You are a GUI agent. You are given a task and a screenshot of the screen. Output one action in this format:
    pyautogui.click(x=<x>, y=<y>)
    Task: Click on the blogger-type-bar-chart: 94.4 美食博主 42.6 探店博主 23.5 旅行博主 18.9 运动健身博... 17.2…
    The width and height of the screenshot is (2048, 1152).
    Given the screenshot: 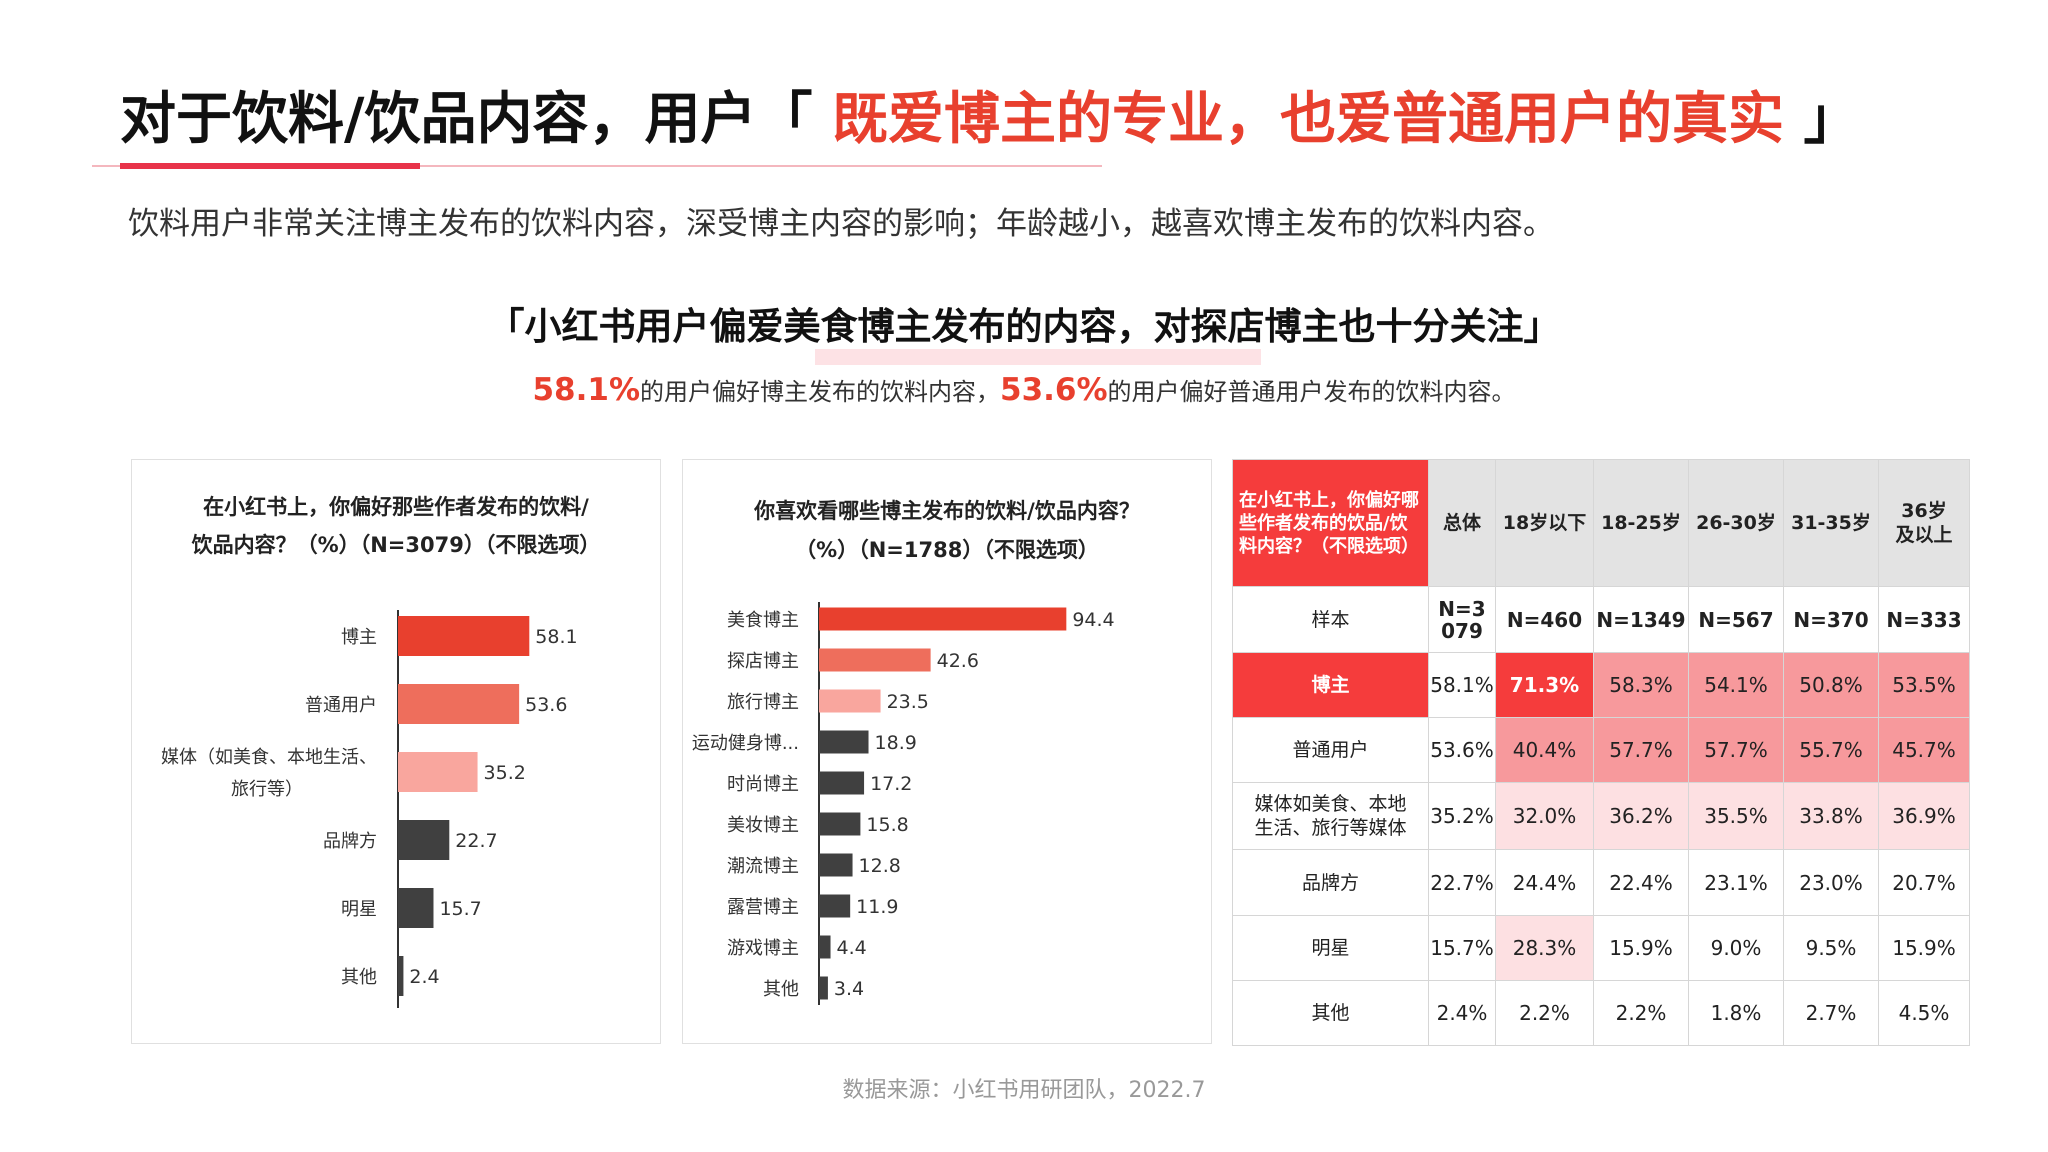 What is the action you would take?
    pyautogui.click(x=903, y=803)
    